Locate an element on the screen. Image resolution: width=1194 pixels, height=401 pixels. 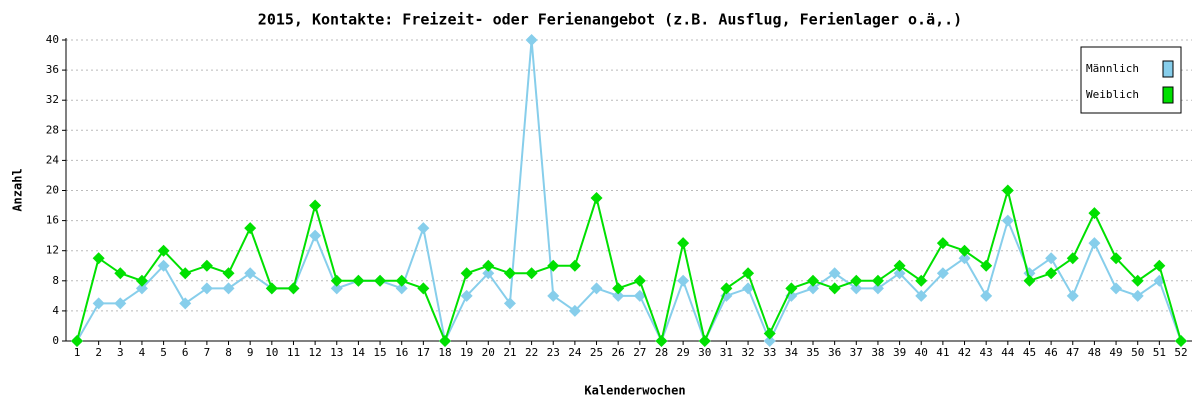
x-tick-label: 42 is located at coordinates (964, 352).